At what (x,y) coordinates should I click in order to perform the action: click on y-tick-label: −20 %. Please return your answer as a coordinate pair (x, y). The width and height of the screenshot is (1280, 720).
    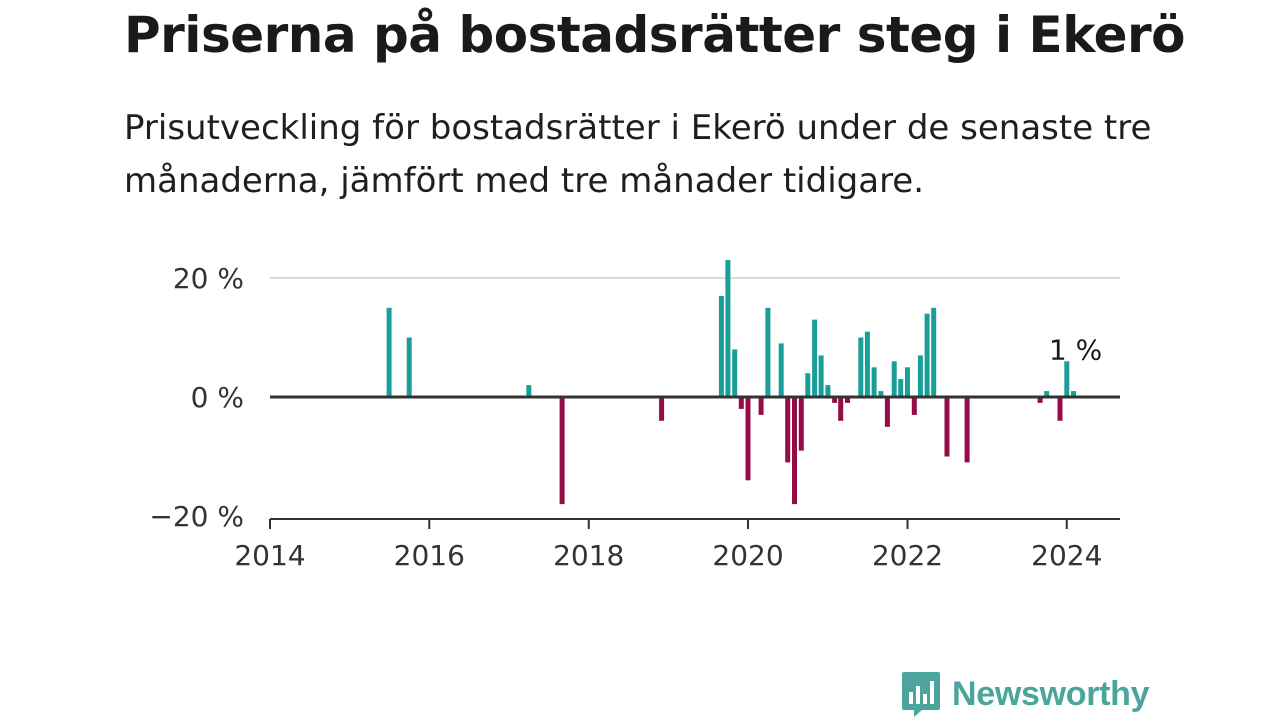
    Looking at the image, I should click on (196, 516).